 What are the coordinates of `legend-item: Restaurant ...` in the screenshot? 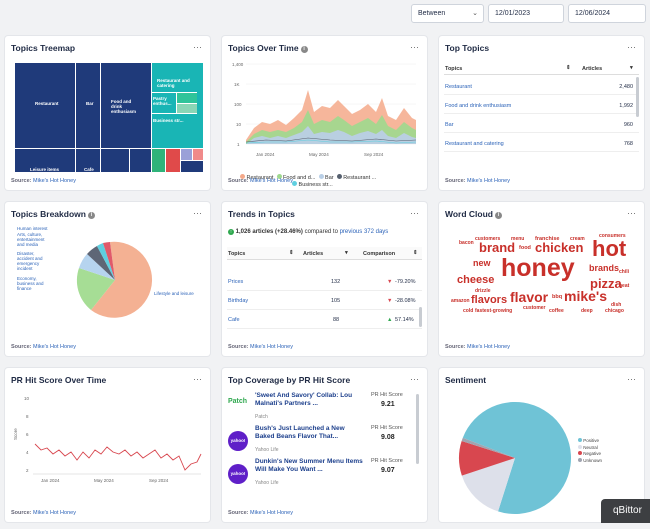 It's located at (356, 177).